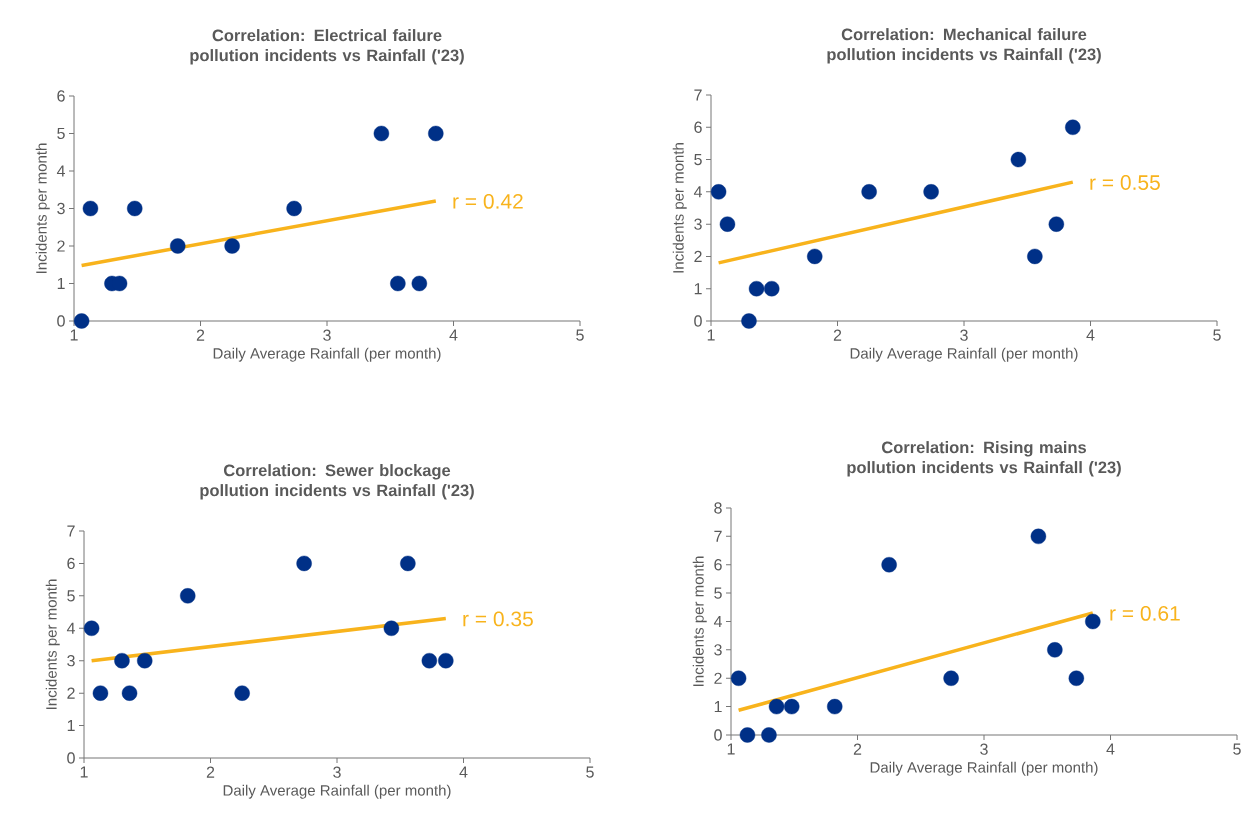 The width and height of the screenshot is (1247, 829). What do you see at coordinates (488, 201) in the screenshot?
I see `annotation: r = 0.42` at bounding box center [488, 201].